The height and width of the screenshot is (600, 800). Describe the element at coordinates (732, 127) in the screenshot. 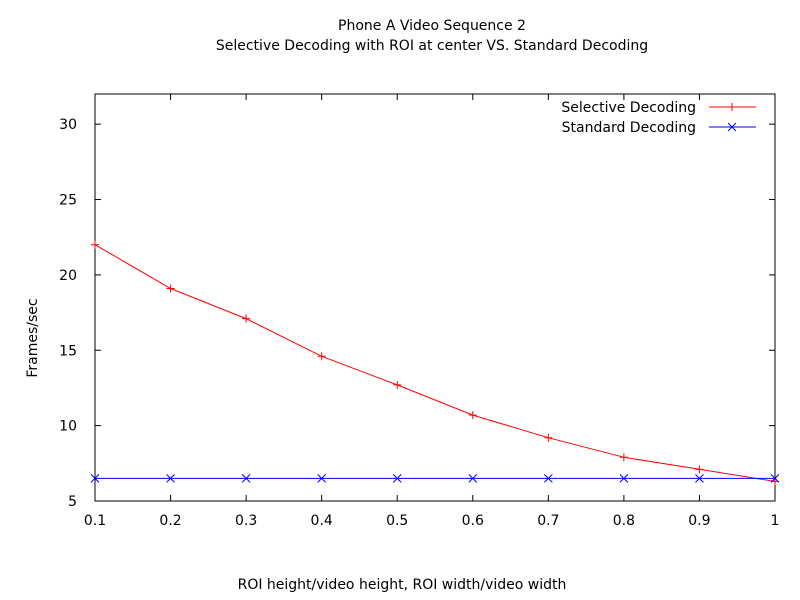

I see `legend-marker-standard-decoding` at that location.